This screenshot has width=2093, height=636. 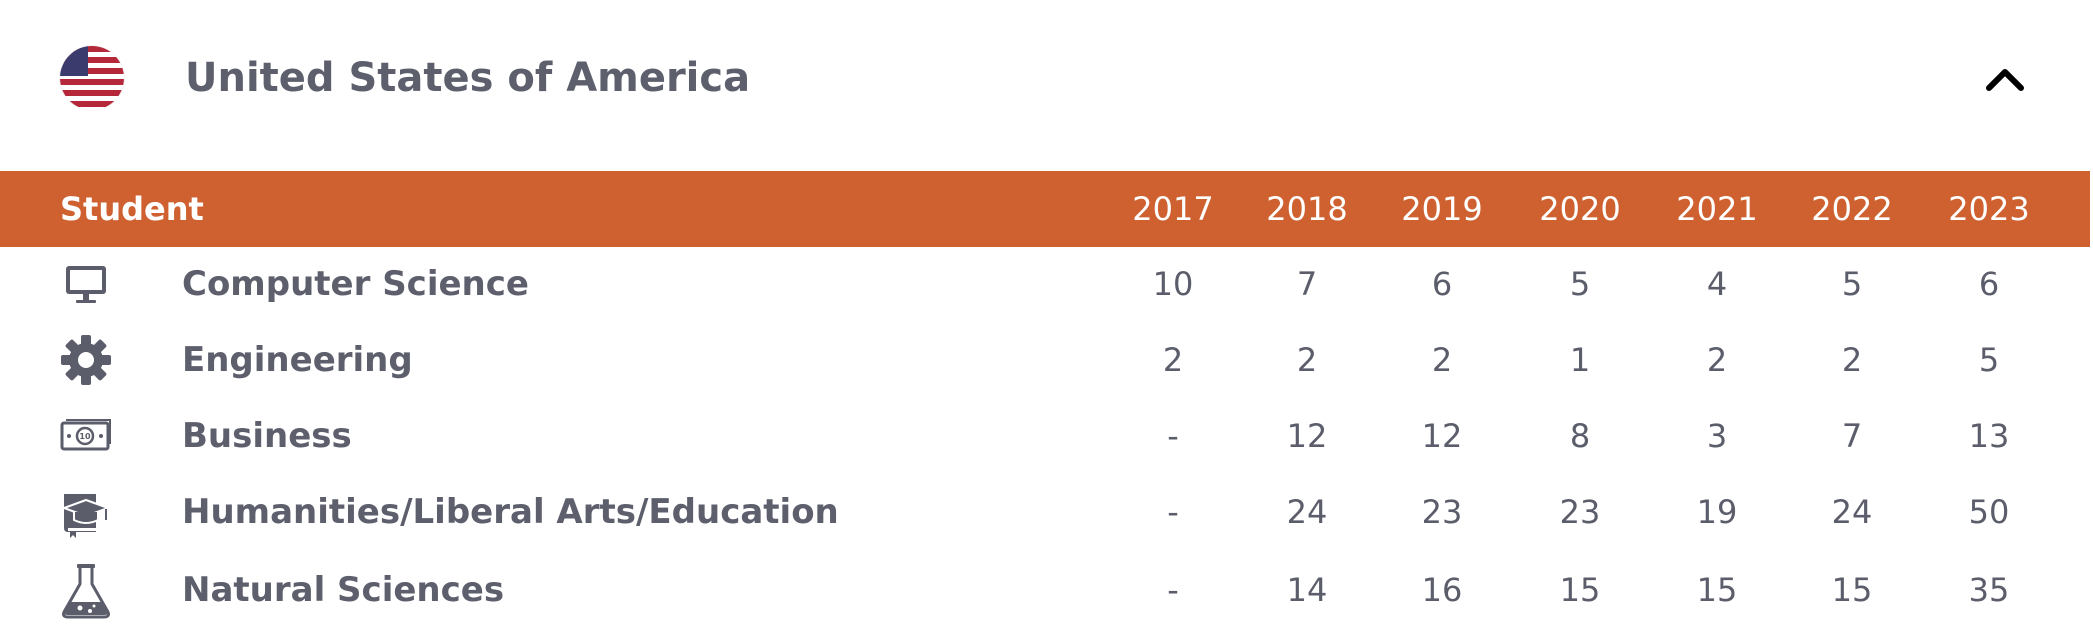 I want to click on column-header-year: 2018, so click(x=1307, y=209).